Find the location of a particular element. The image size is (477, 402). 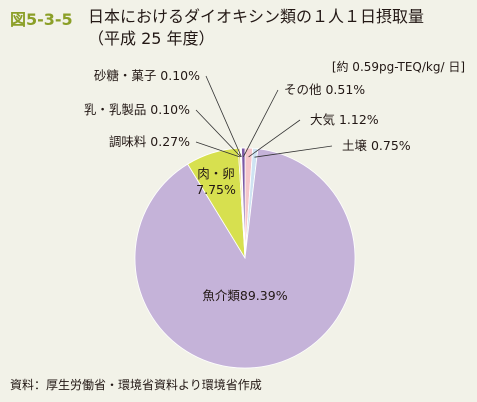

slice-label-8: その他 0.51% is located at coordinates (324, 89).